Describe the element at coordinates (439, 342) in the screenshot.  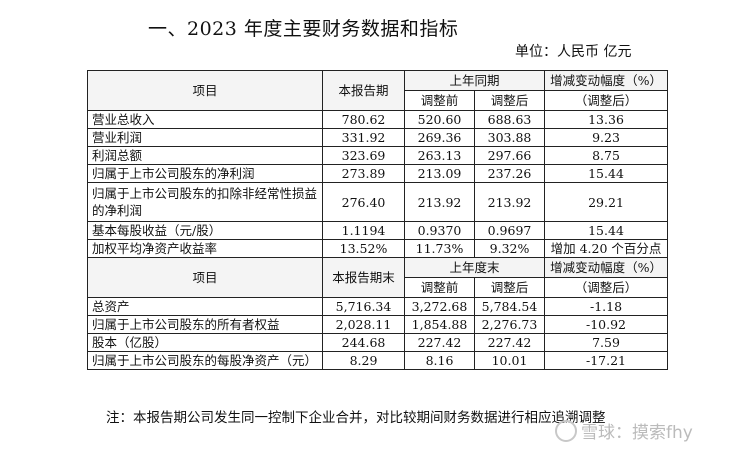
I see `row-before: 227.42` at that location.